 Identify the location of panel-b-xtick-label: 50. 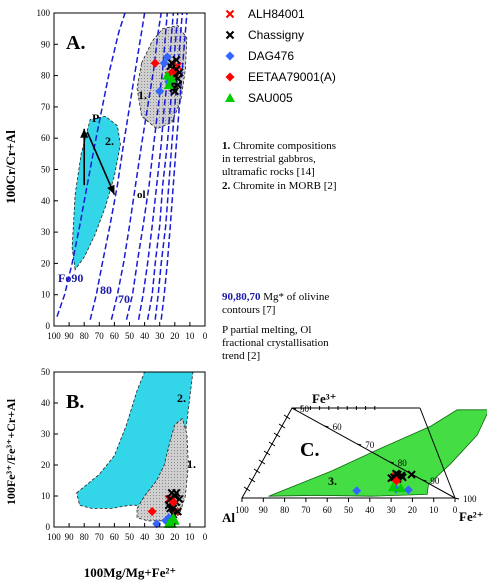
(130, 537).